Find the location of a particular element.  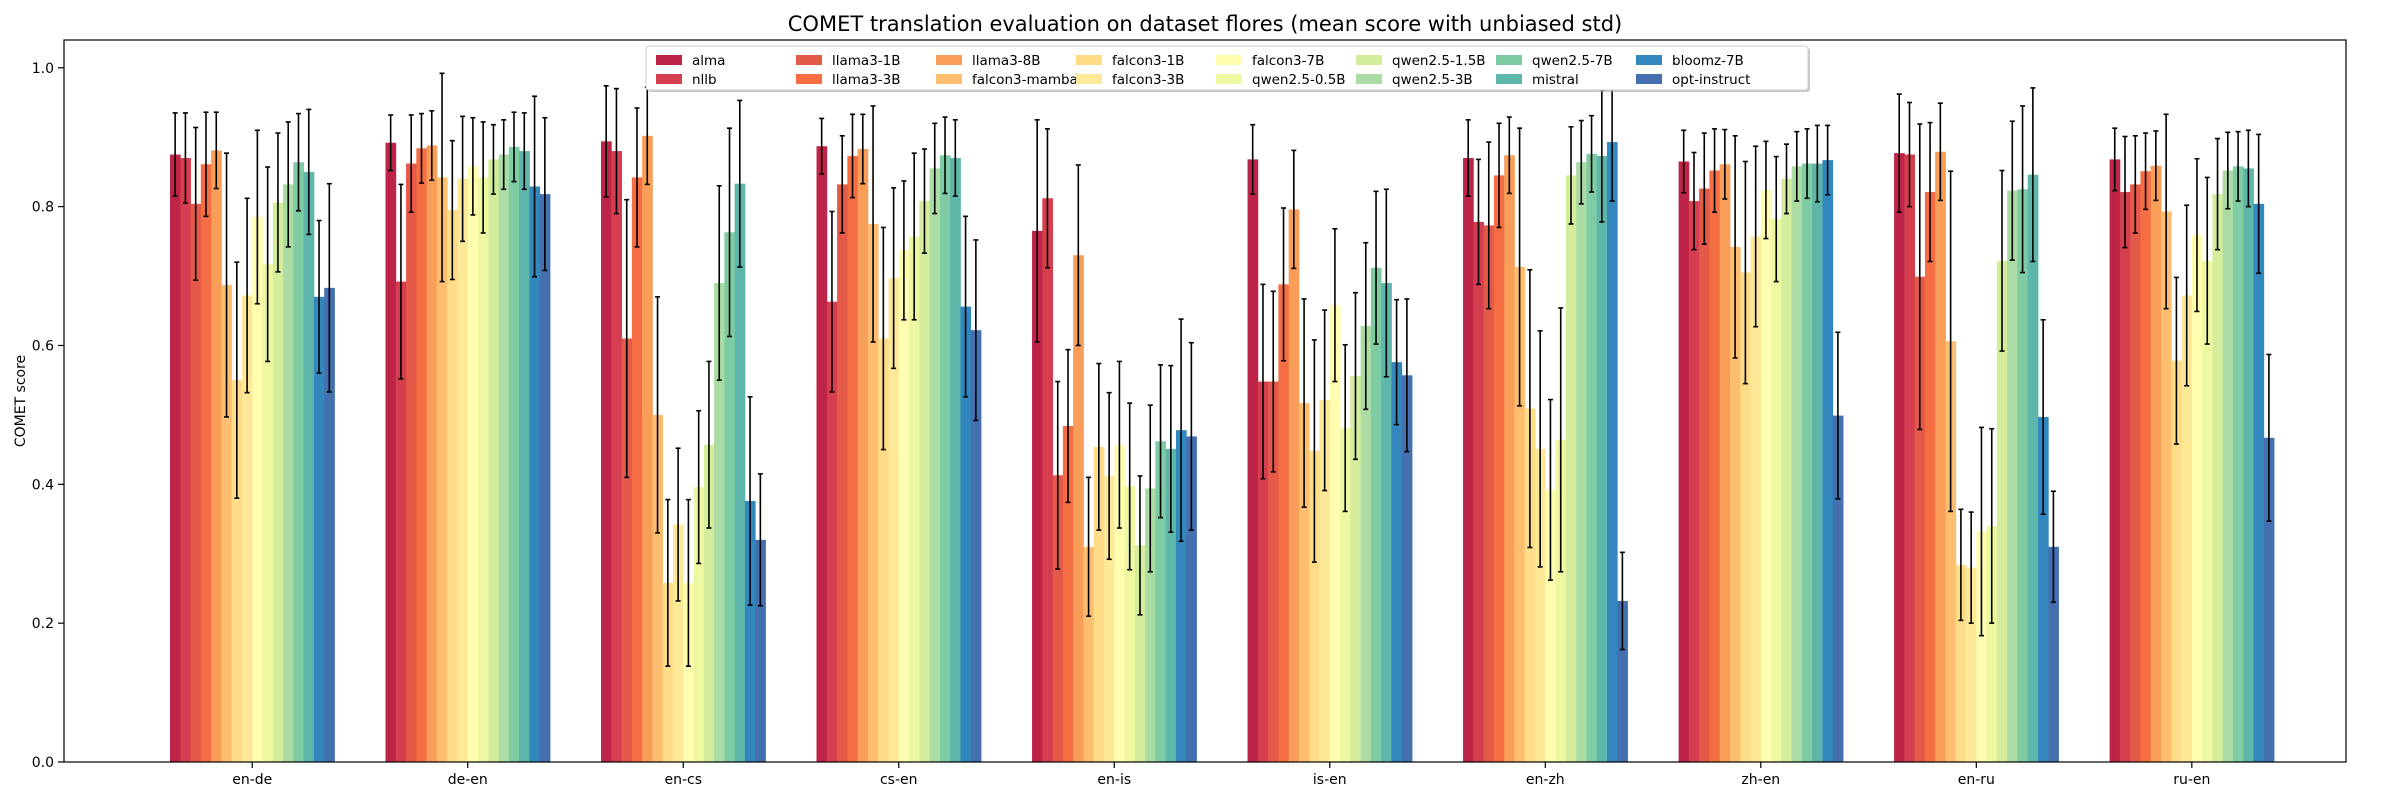

x-tick-label-de-en: de-en is located at coordinates (468, 780).